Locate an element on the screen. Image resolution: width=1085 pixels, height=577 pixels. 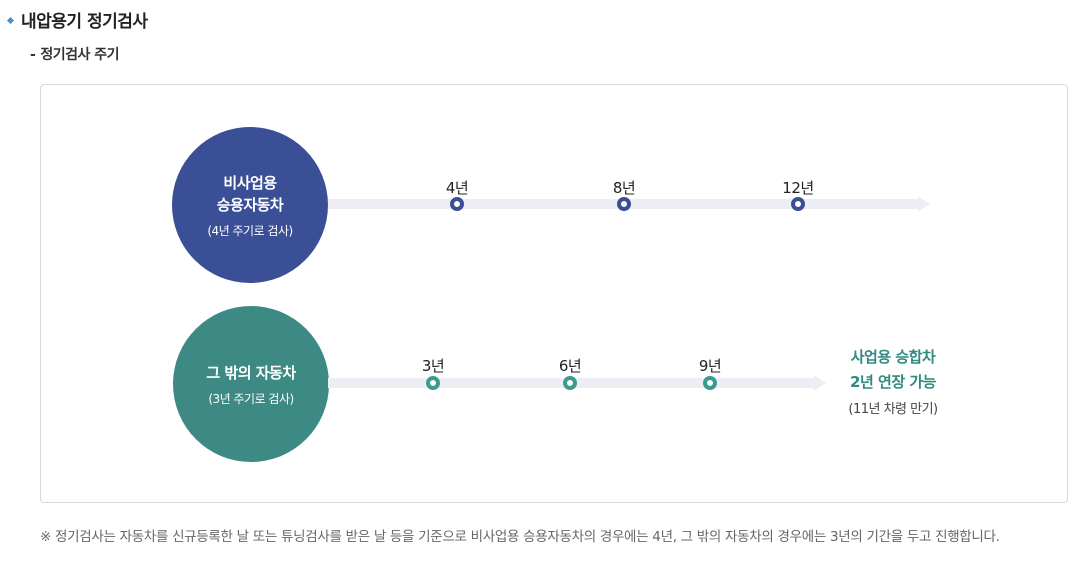
extension-title-line-2: 2년 연장 가능 is located at coordinates (893, 382).